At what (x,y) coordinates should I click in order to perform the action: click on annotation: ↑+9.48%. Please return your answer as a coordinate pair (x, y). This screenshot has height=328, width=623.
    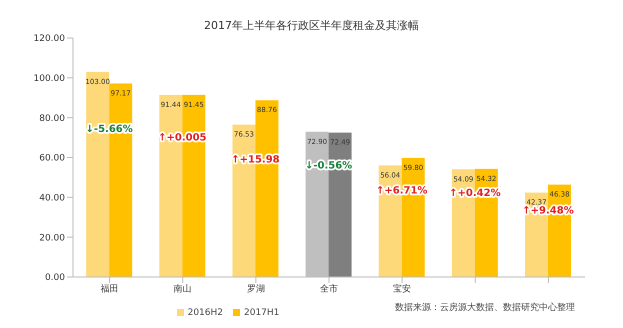
    Looking at the image, I should click on (548, 211).